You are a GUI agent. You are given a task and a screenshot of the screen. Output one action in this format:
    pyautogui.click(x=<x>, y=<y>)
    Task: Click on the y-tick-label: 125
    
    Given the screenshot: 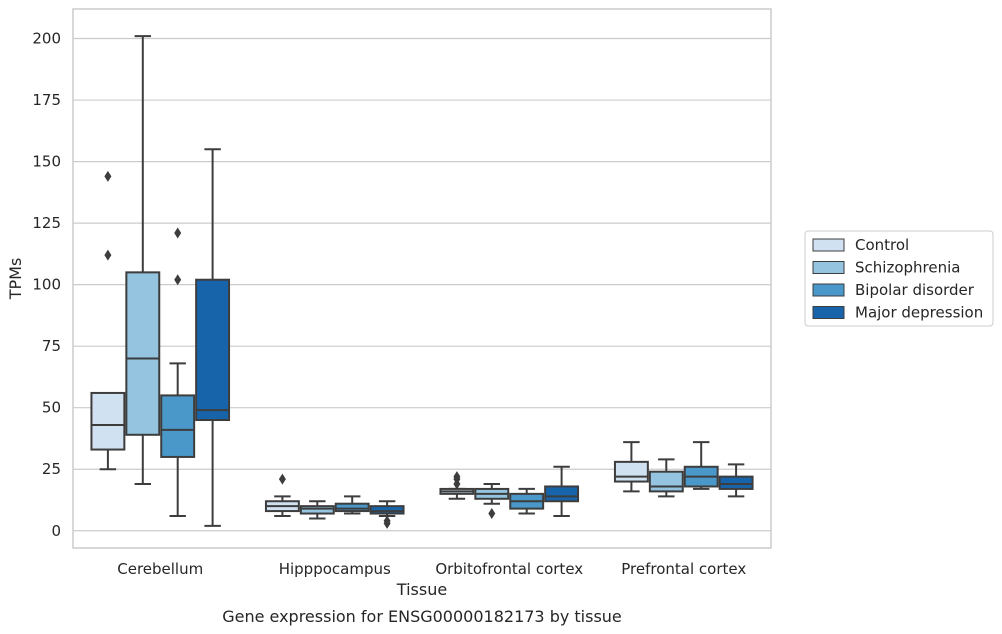 What is the action you would take?
    pyautogui.click(x=46, y=223)
    